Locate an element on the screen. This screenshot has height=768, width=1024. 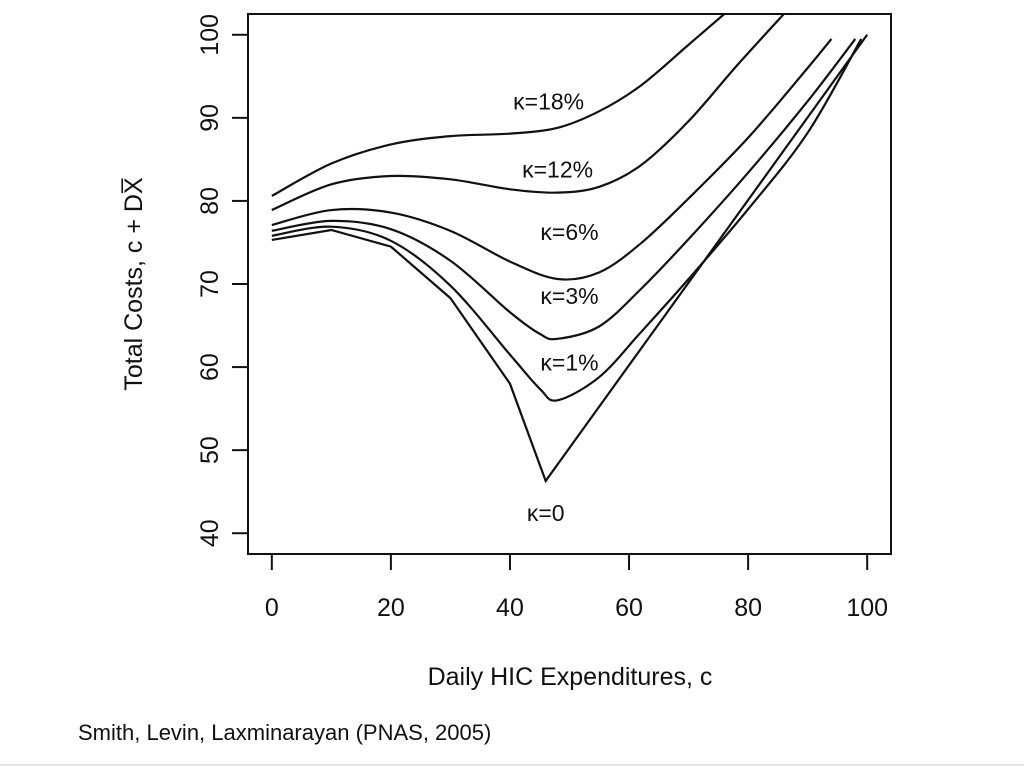
curve-label: κ=12% is located at coordinates (557, 170).